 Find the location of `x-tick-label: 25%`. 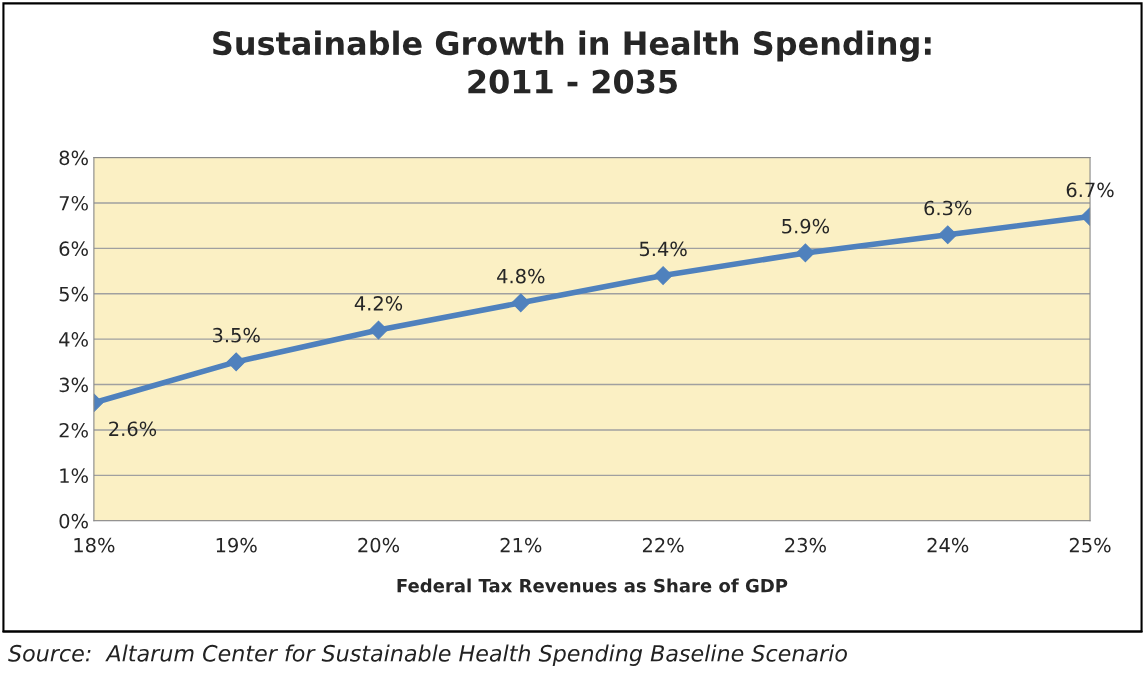

x-tick-label: 25% is located at coordinates (1090, 545).